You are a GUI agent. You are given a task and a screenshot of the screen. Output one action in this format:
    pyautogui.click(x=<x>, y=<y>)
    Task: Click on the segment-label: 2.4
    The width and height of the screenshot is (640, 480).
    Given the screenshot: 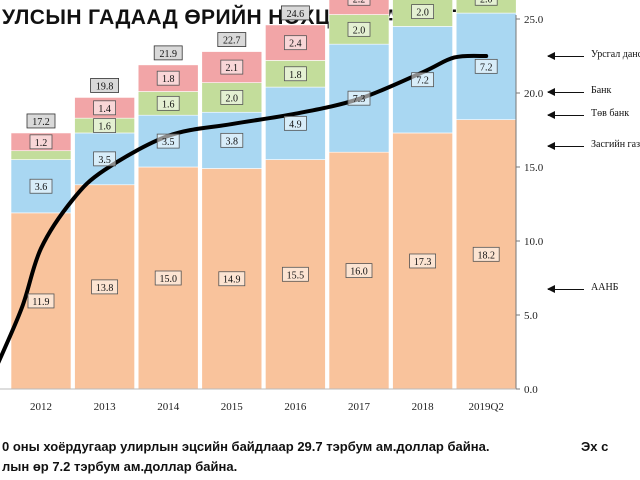 What is the action you would take?
    pyautogui.click(x=295, y=44)
    